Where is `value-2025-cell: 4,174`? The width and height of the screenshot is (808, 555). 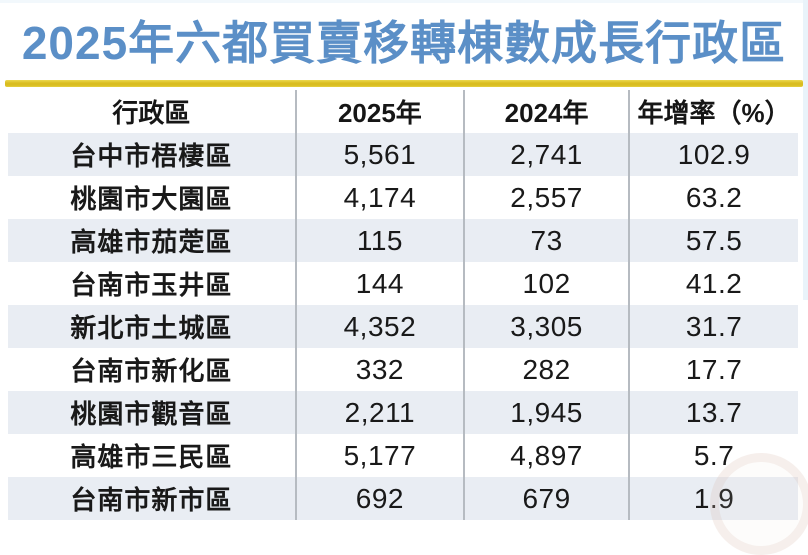 value-2025-cell: 4,174 is located at coordinates (378, 197).